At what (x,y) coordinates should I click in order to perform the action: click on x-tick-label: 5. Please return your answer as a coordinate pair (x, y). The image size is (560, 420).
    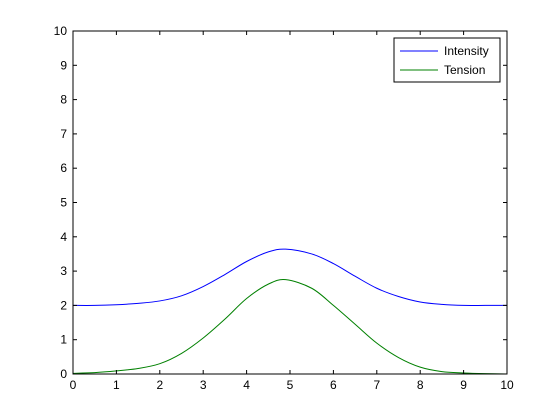
    Looking at the image, I should click on (290, 385).